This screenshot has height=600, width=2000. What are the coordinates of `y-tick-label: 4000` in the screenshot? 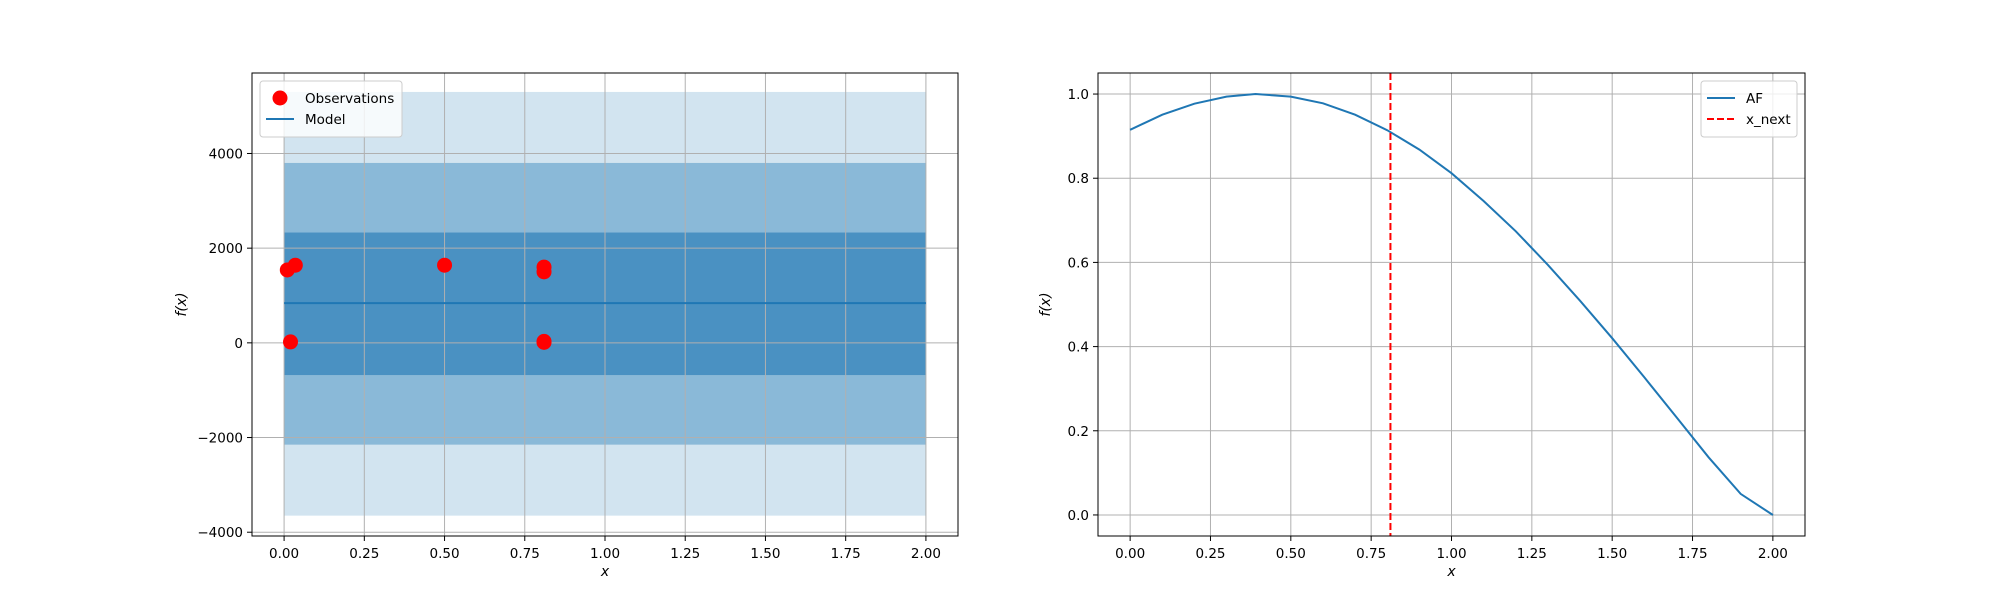 It's located at (226, 154).